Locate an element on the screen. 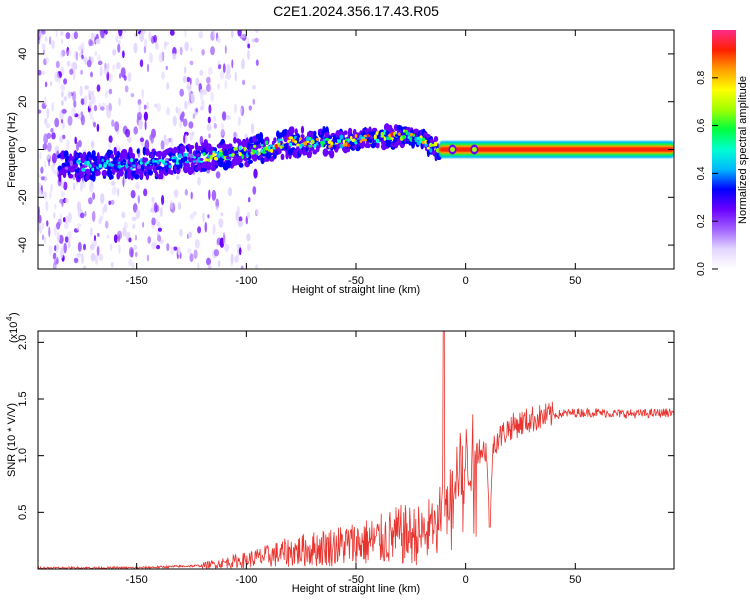 This screenshot has height=600, width=750. colorbar-label: Normalized spectral amplitude is located at coordinates (743, 150).